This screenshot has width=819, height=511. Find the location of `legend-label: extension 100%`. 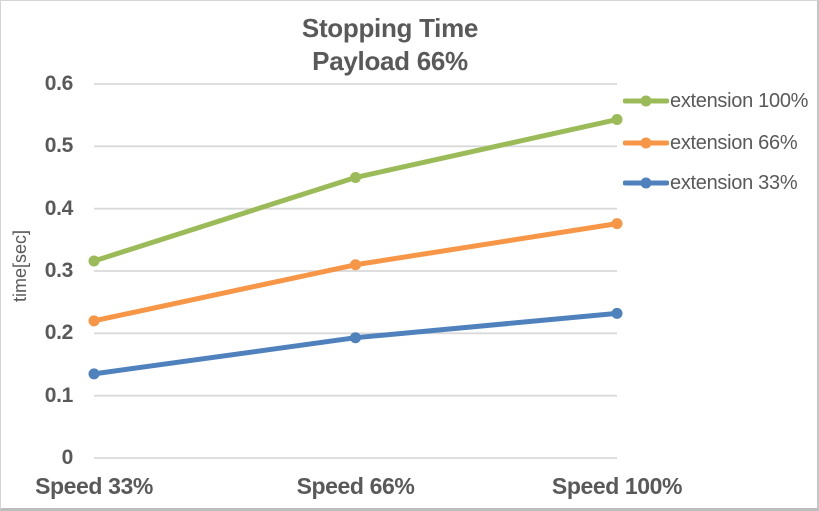

legend-label: extension 100% is located at coordinates (739, 100).